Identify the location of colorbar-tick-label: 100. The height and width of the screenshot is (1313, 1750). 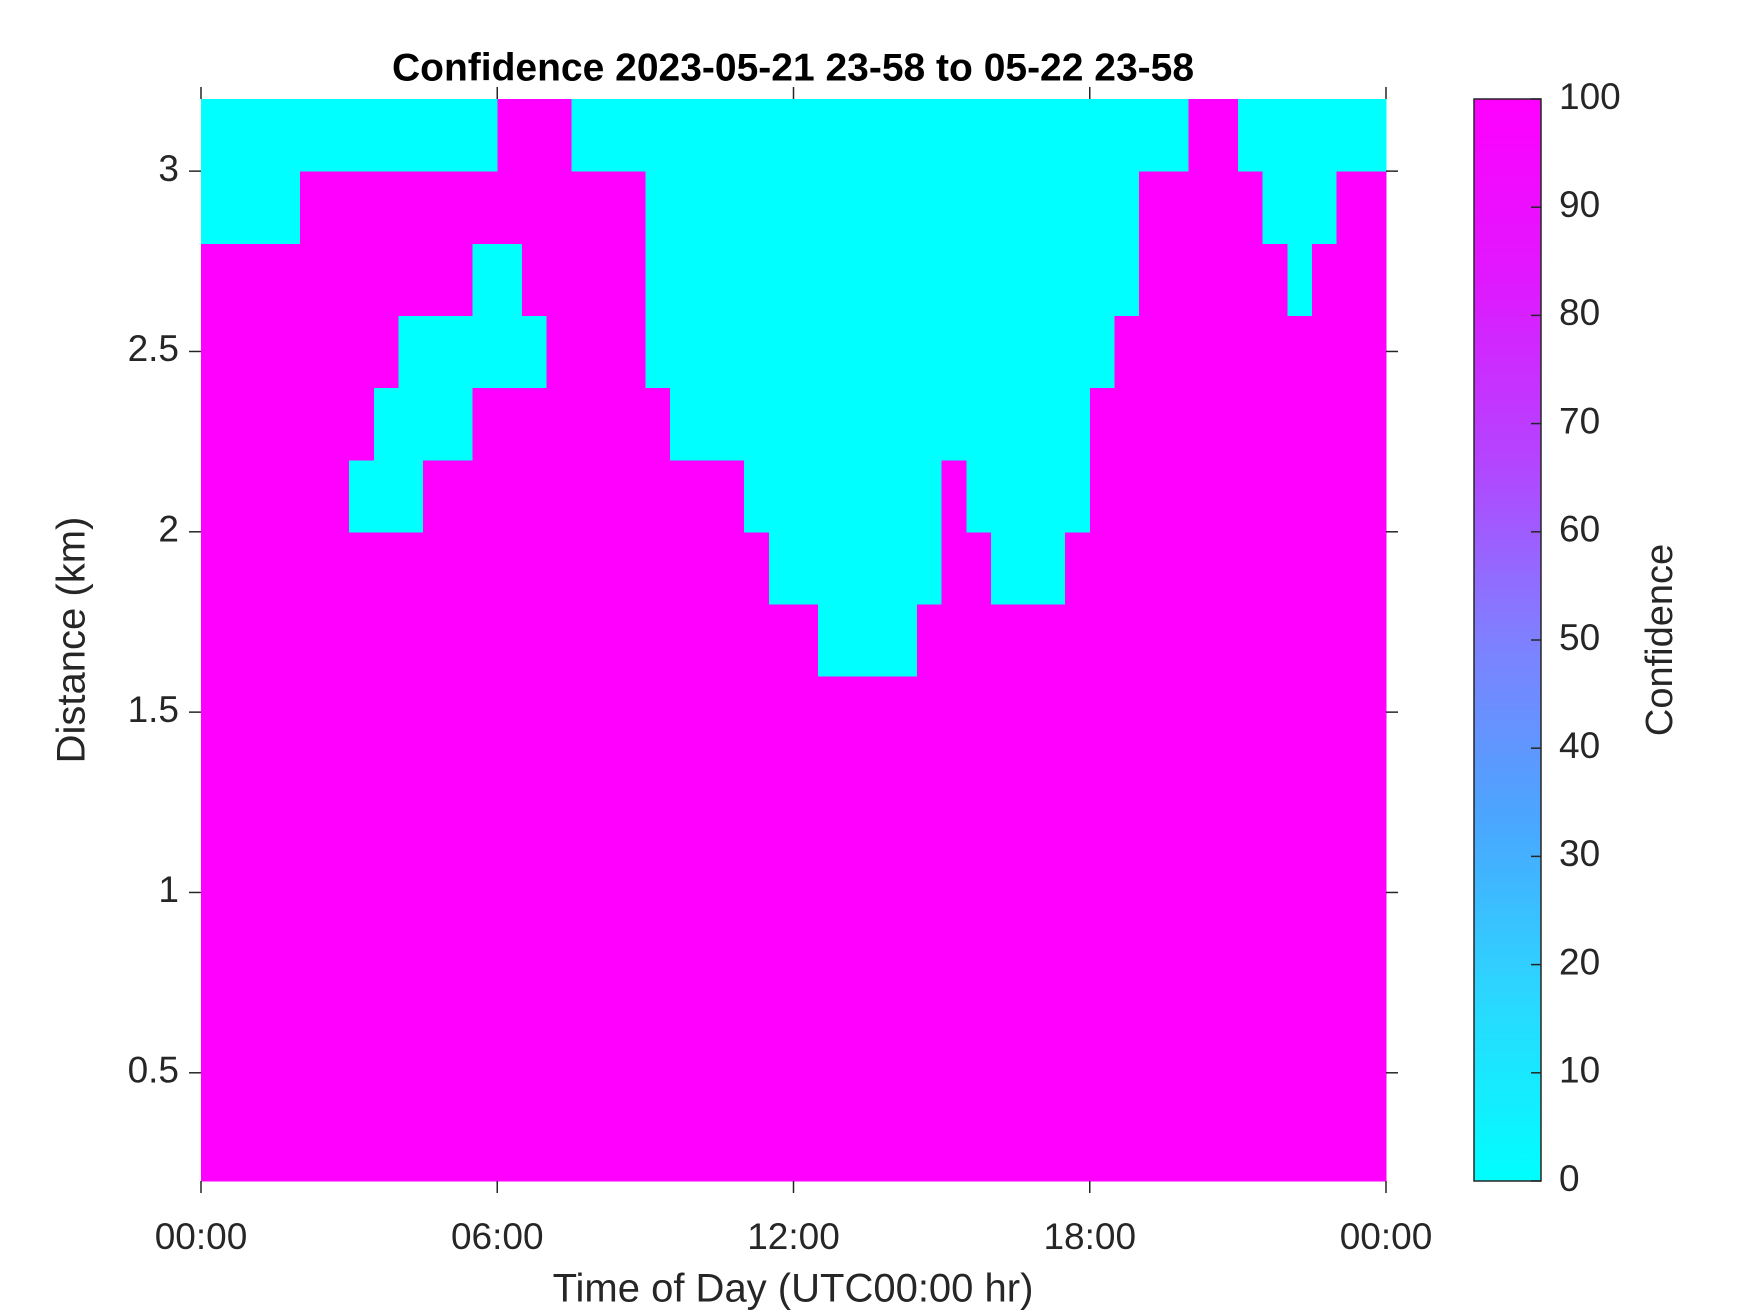
(1590, 96).